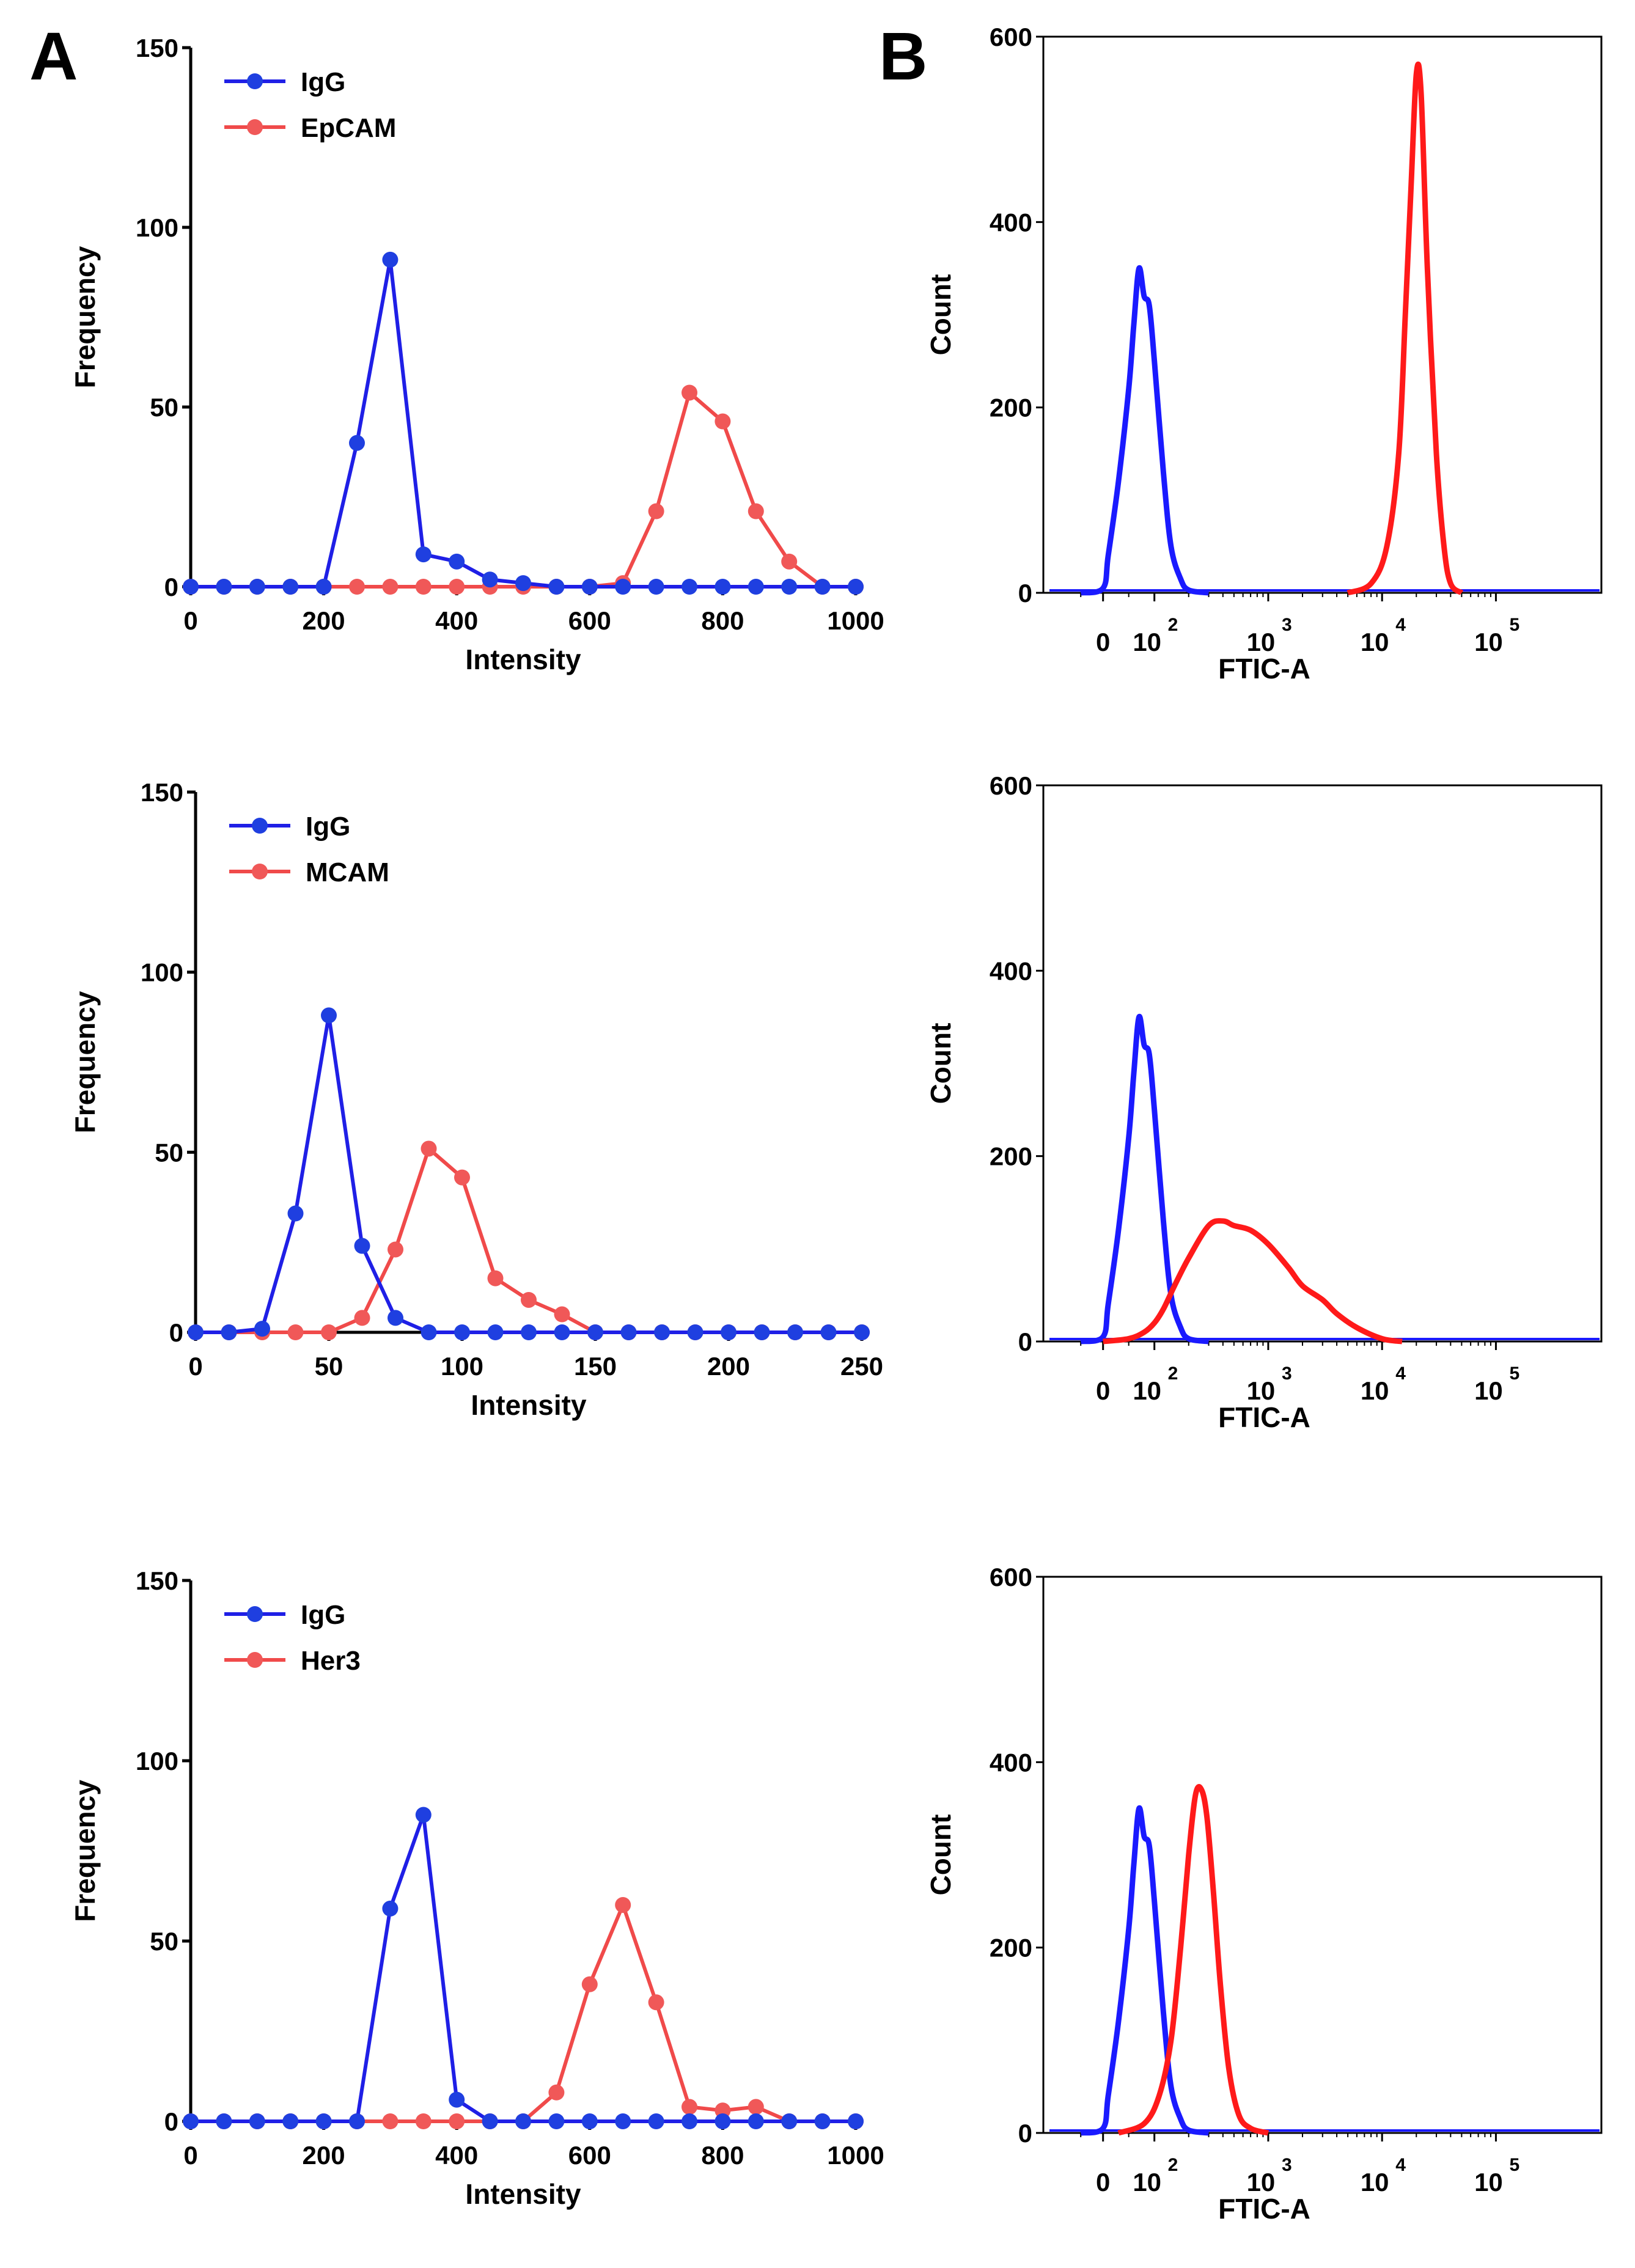  I want to click on x-tick-exponent: 2, so click(1173, 1373).